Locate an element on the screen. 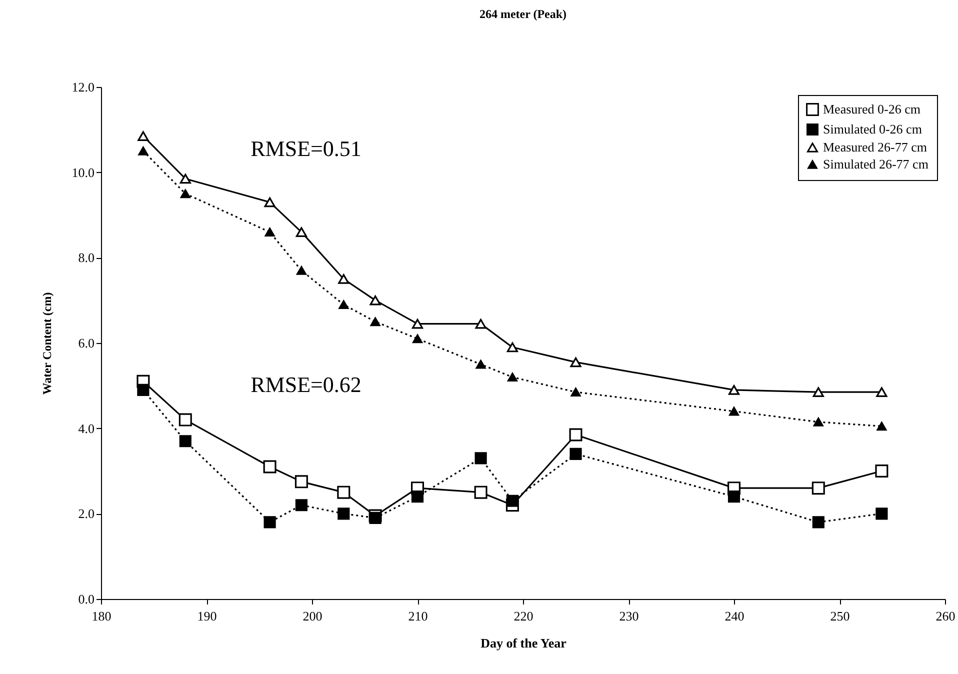  legend-label: Measured 0-26 cm is located at coordinates (871, 109).